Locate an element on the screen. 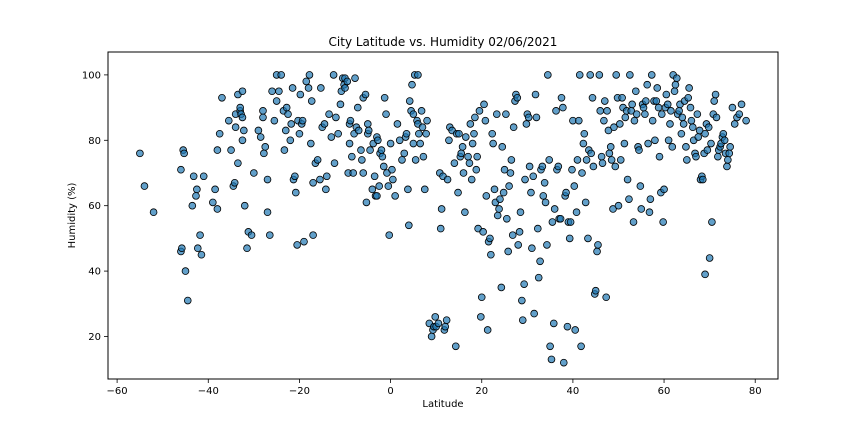  y-tick-label: 60 is located at coordinates (94, 206).